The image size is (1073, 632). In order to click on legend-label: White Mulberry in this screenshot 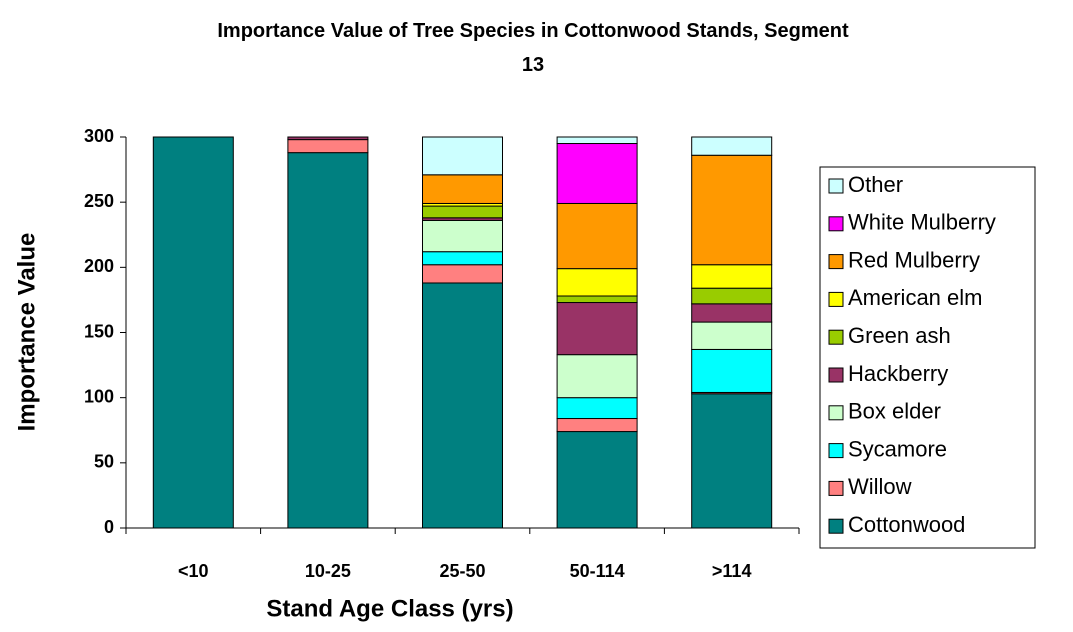, I will do `click(922, 222)`.